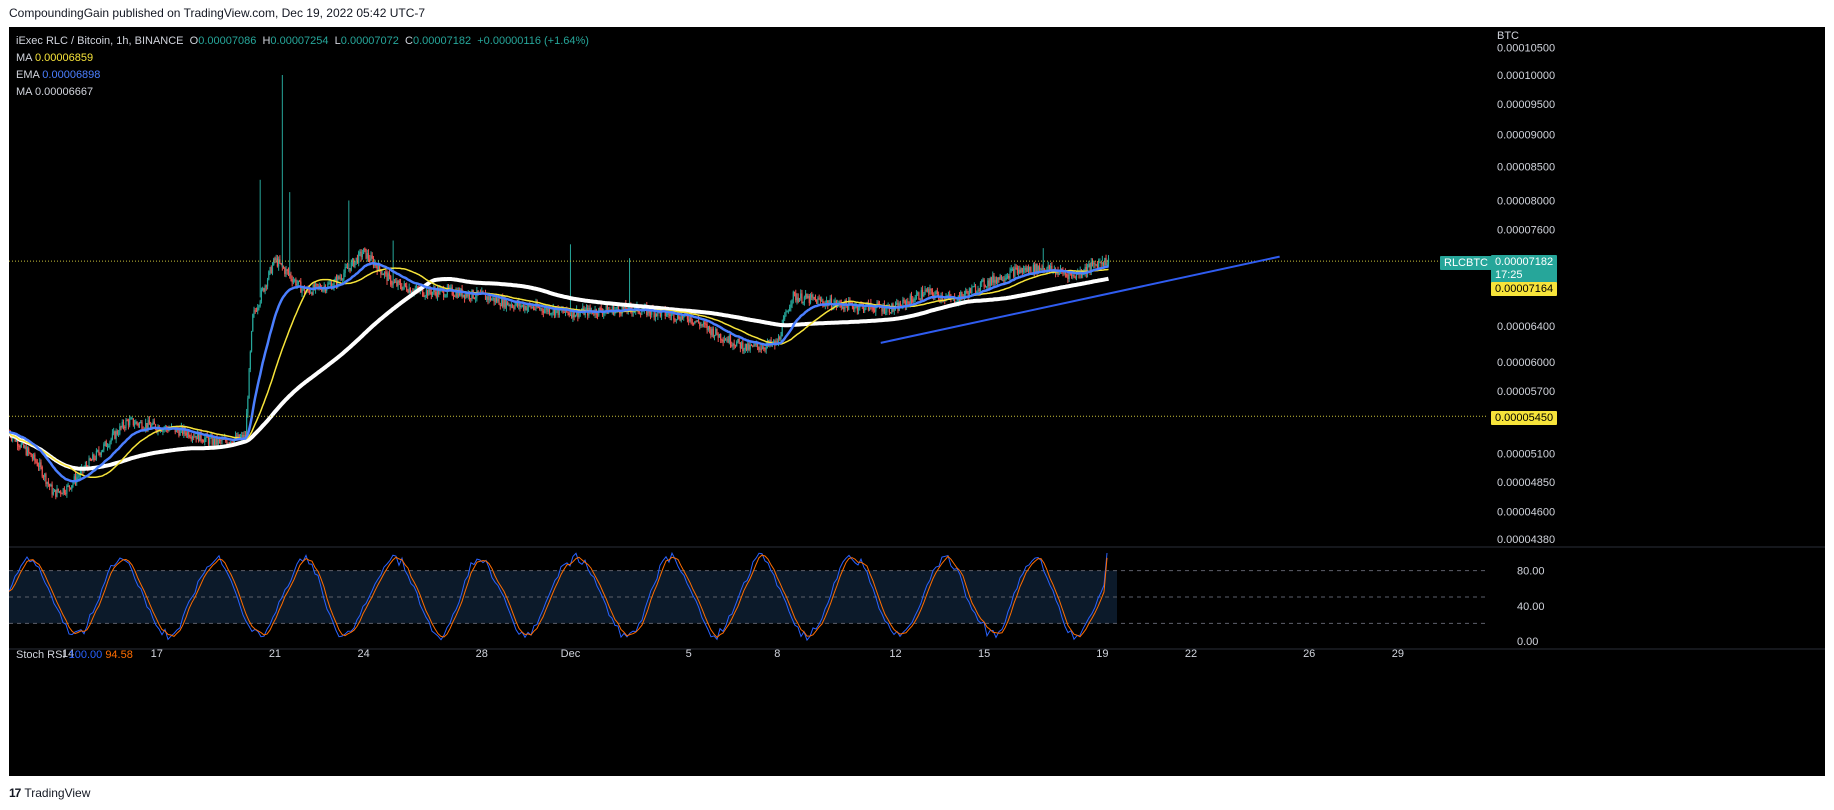 Image resolution: width=1834 pixels, height=810 pixels. I want to click on ema-row: EMA 0.00006898, so click(302, 75).